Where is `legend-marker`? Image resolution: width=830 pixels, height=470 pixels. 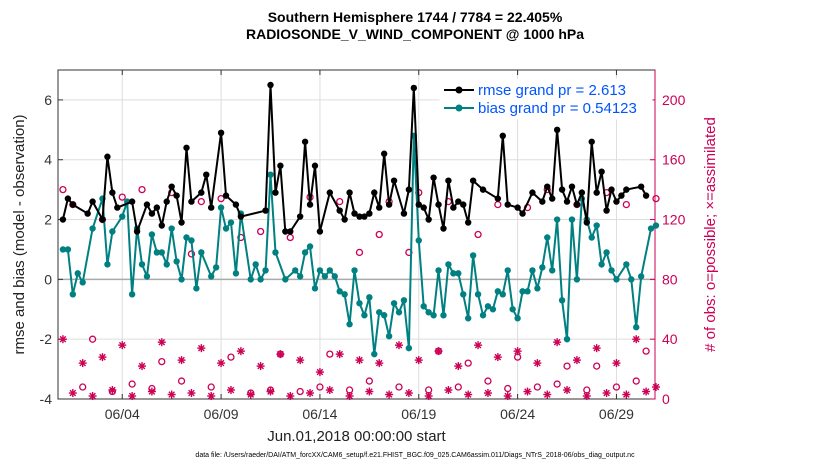
legend-marker is located at coordinates (459, 90).